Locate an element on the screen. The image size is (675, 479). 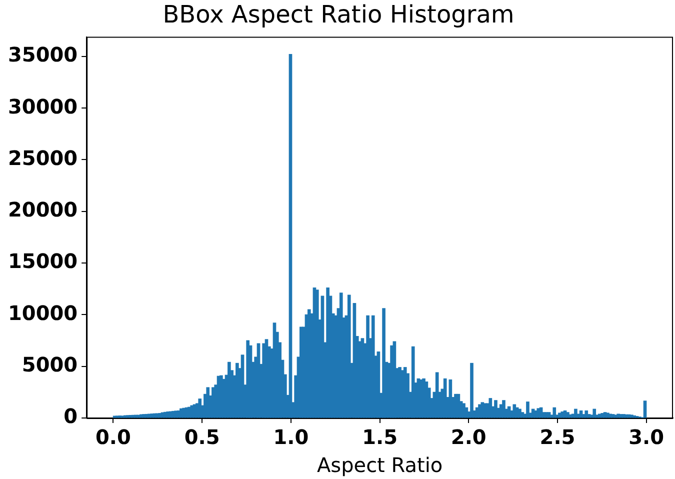
x-tick-label: 1.0 is located at coordinates (291, 437).